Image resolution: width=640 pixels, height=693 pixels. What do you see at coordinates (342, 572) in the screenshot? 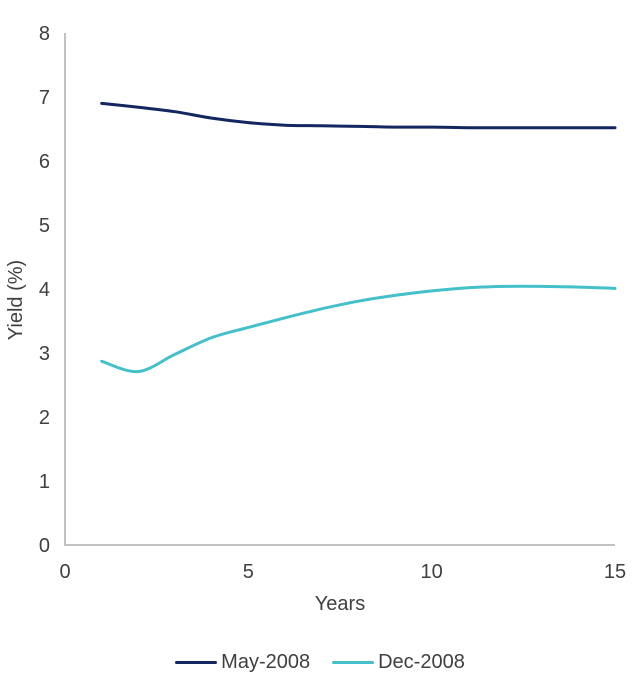
I see `x-axis-tick-labels: 0 5 10 15` at bounding box center [342, 572].